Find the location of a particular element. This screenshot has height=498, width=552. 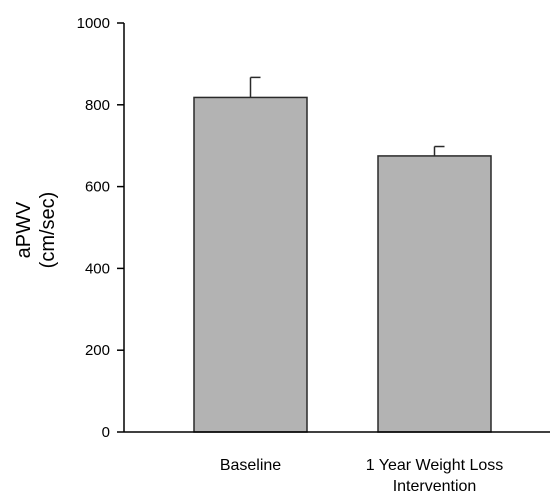

y-axis-title-line-2: (cm/sec) is located at coordinates (48, 230).